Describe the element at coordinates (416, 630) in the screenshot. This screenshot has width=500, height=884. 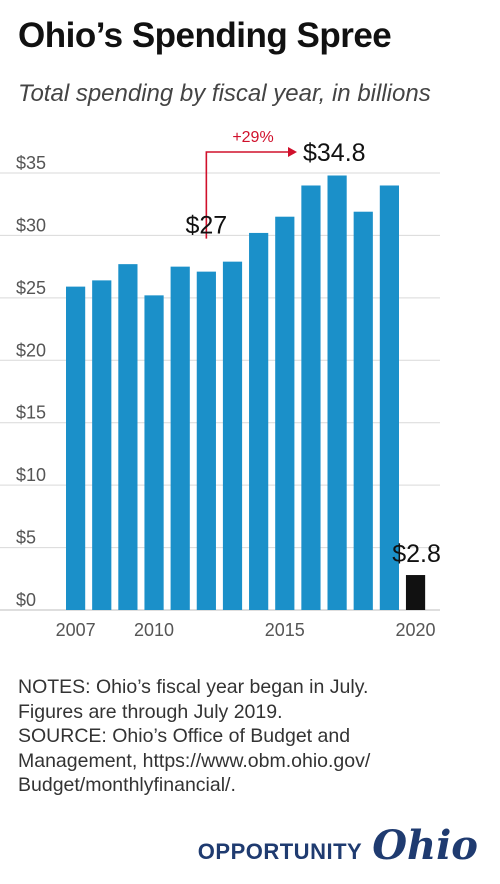
I see `x-tick-label: 2020` at that location.